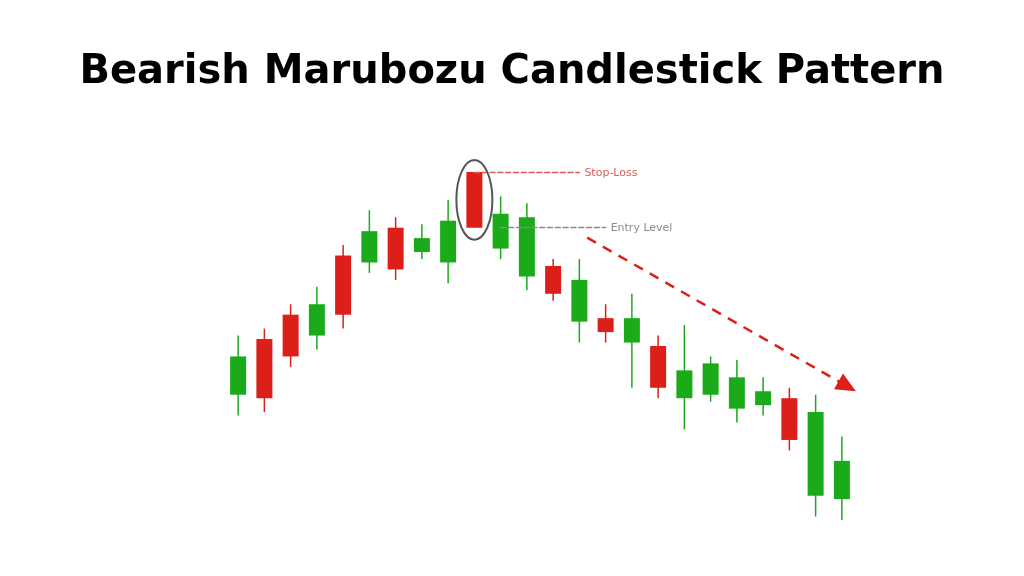 This screenshot has width=1024, height=576. Describe the element at coordinates (611, 172) in the screenshot. I see `ref-line-label: Stop-Loss` at that location.